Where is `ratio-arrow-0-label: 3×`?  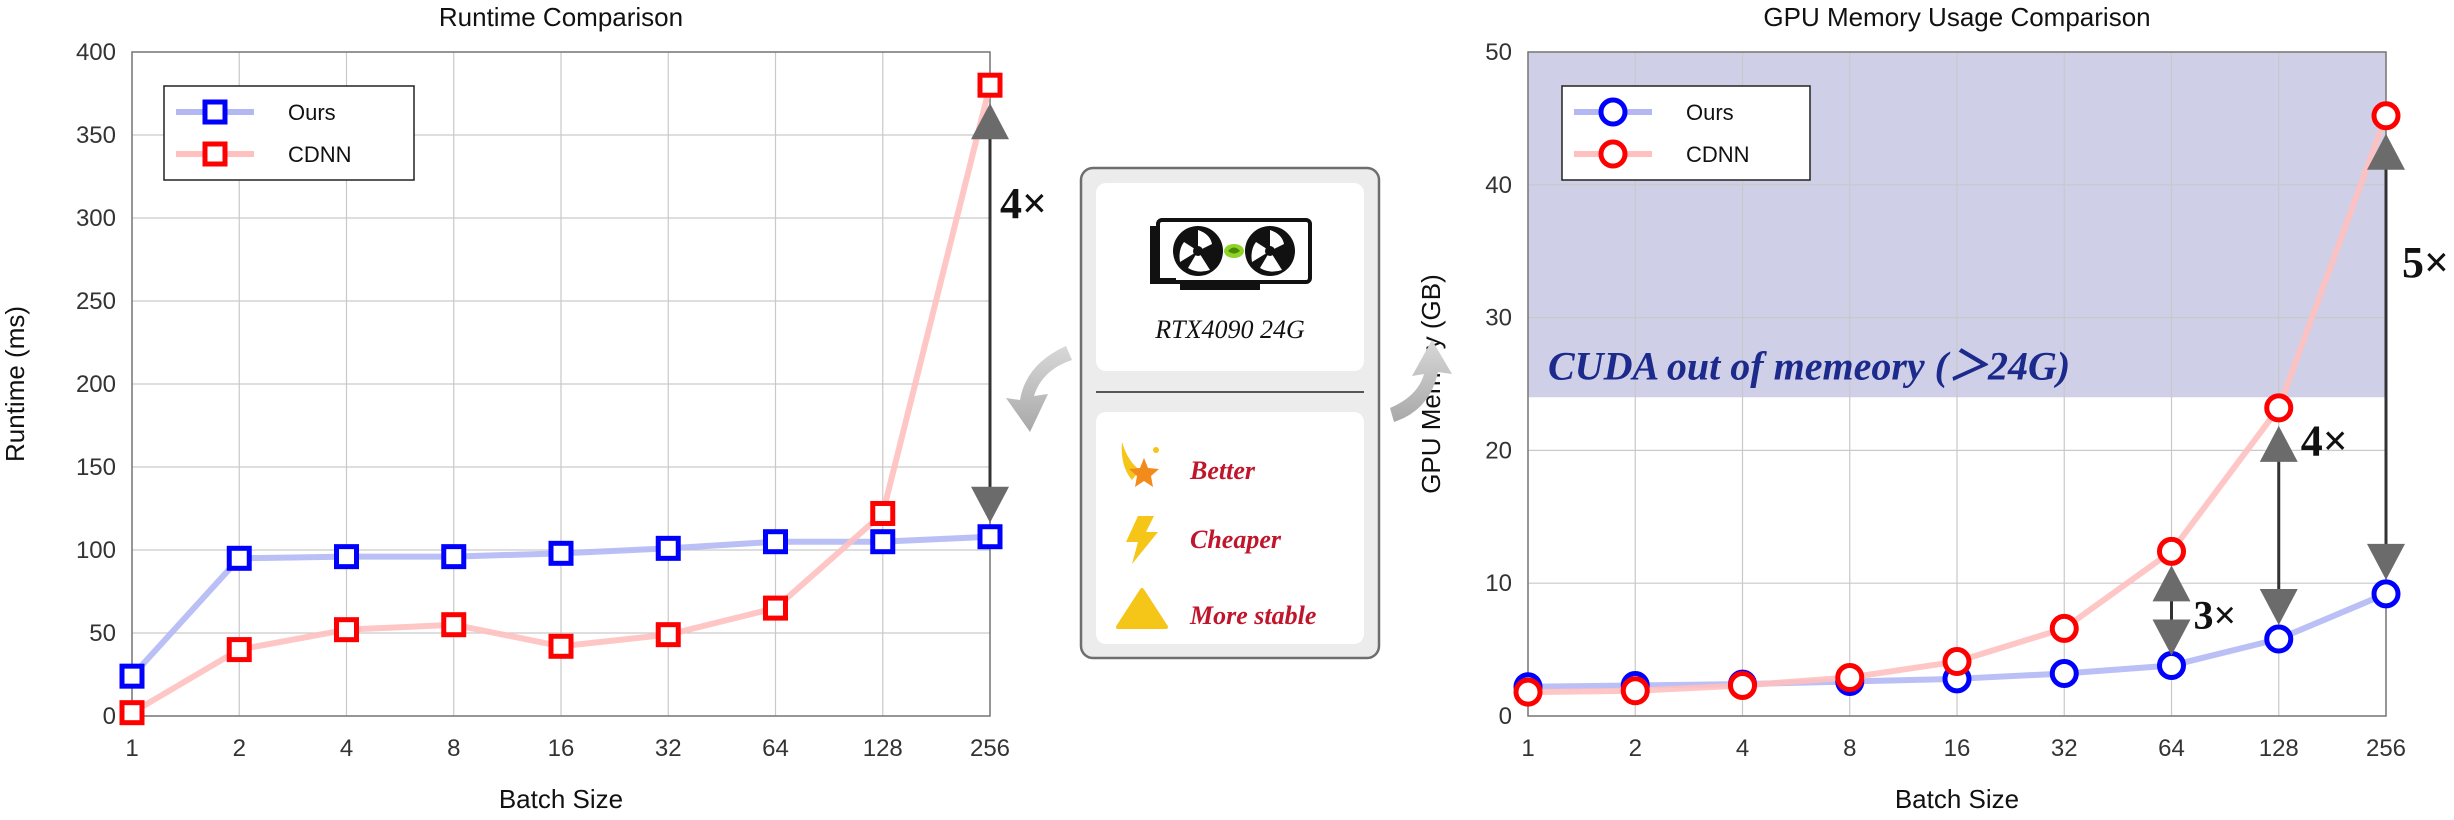 ratio-arrow-0-label: 3× is located at coordinates (2215, 614).